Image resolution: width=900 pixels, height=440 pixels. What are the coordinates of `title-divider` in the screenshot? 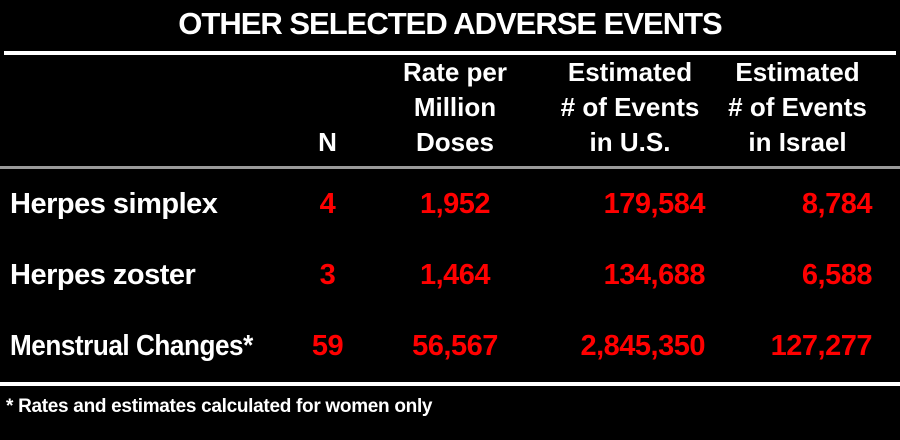 It's located at (450, 53).